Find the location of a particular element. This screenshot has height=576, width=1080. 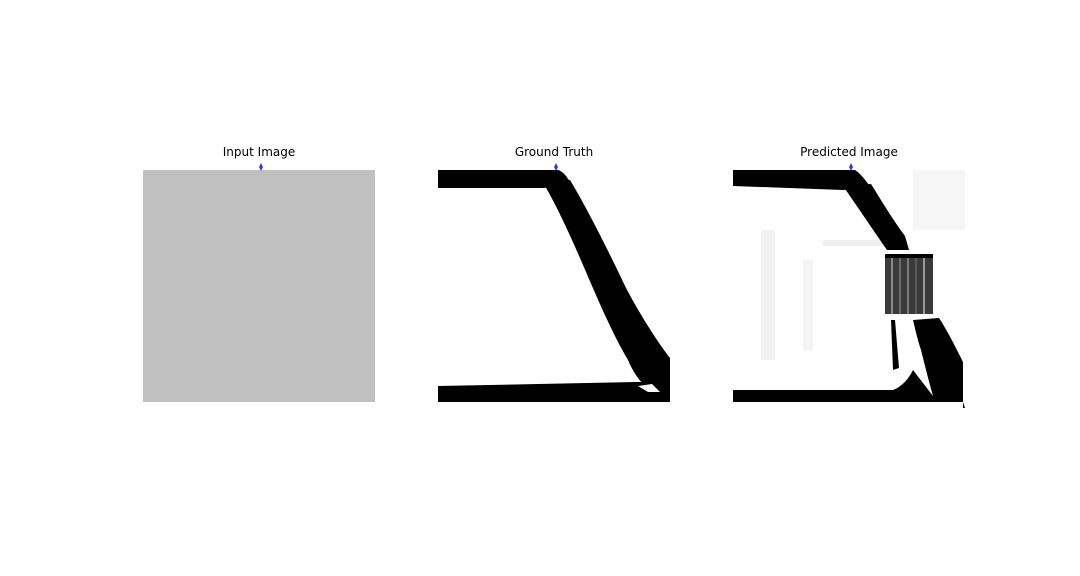

corner-artifact is located at coordinates (964, 405).